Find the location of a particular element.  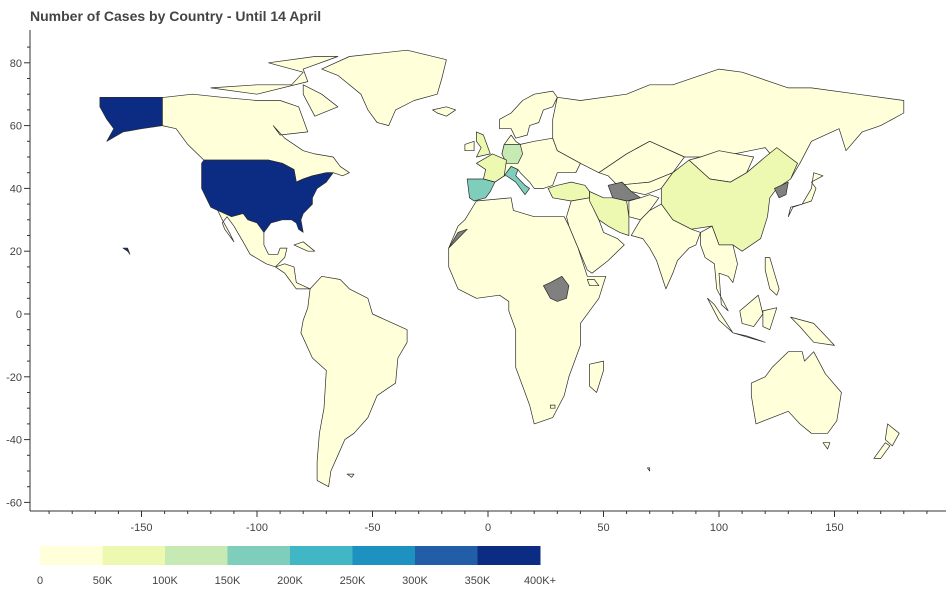

x-tick-label: -150 is located at coordinates (141, 528).